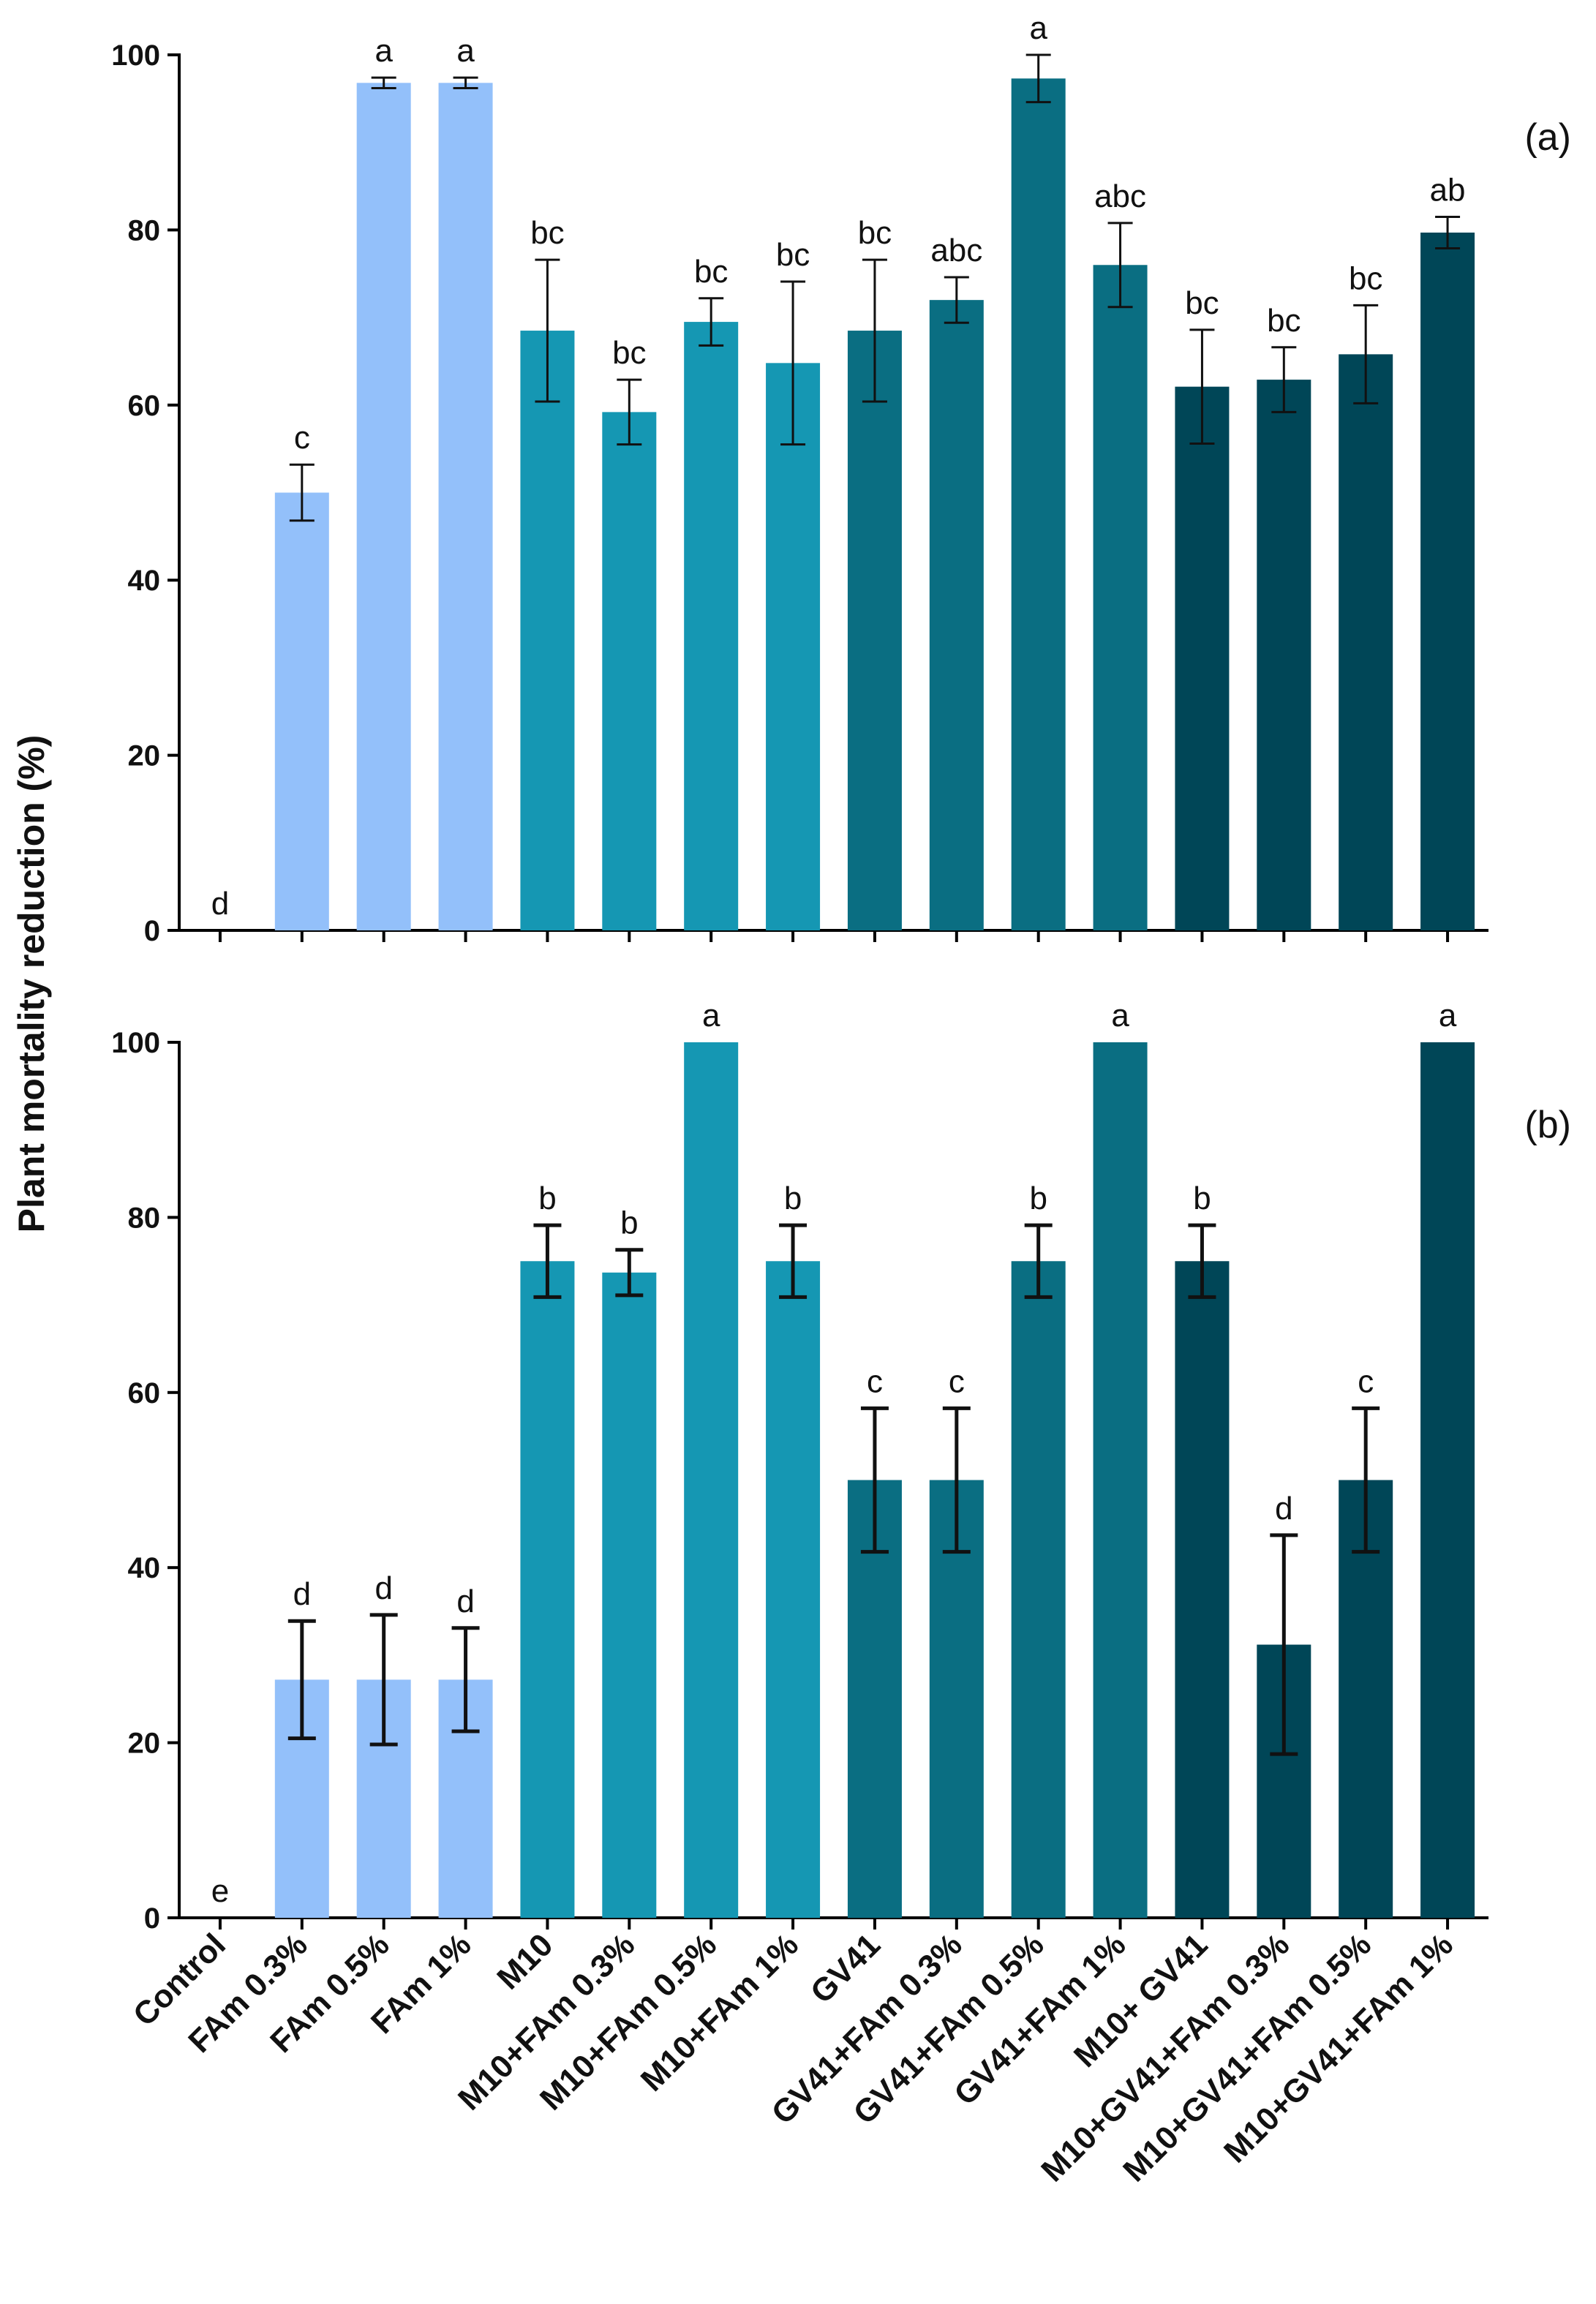  Describe the element at coordinates (1120, 1016) in the screenshot. I see `significance-label-b-11: a` at that location.